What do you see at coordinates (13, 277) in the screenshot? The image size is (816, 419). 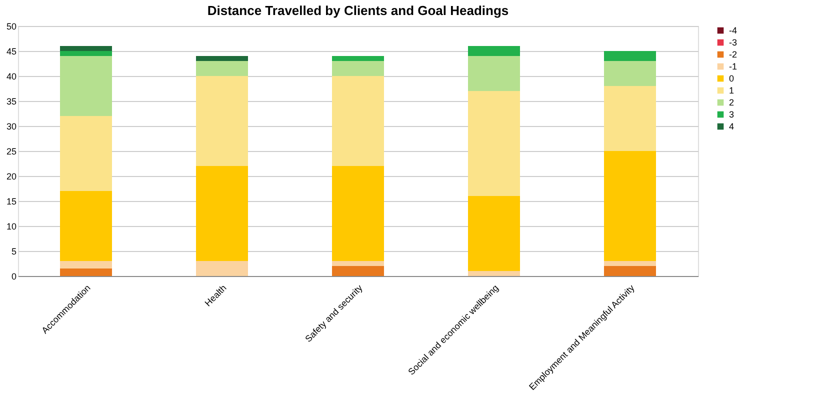 I see `y-tick-label: 0` at bounding box center [13, 277].